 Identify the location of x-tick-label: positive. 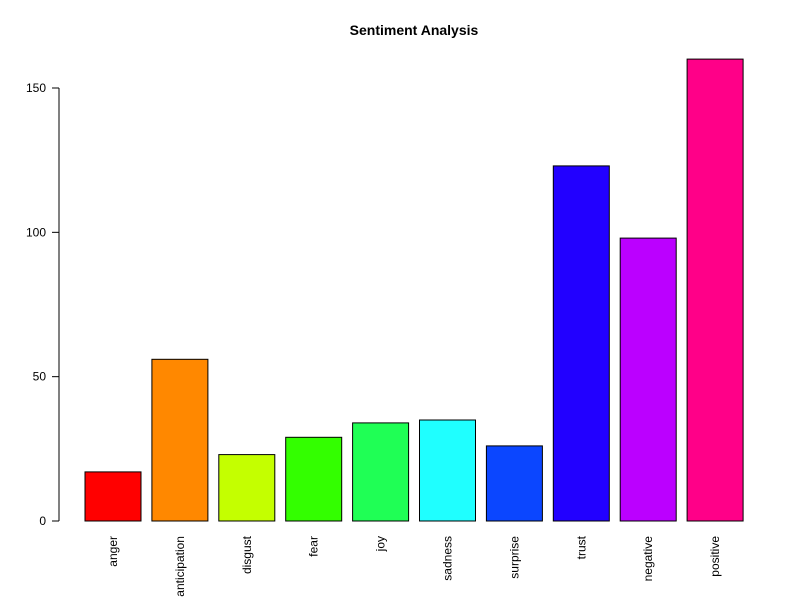
(715, 556).